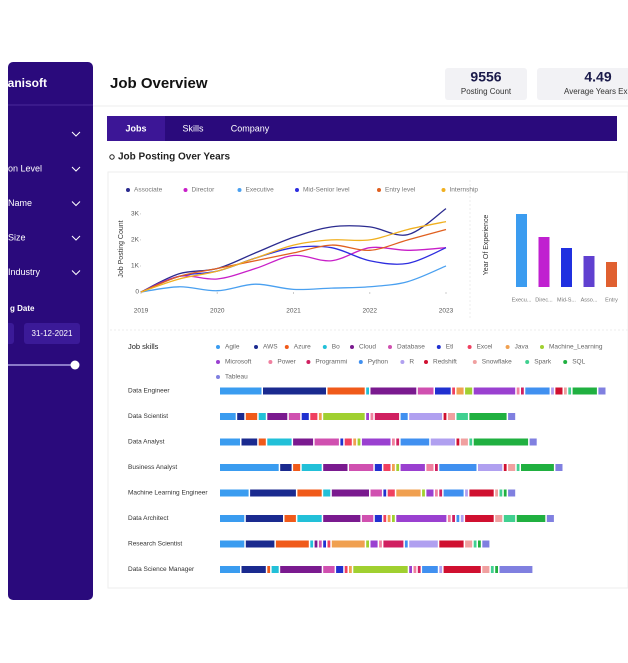 This screenshot has height=663, width=628. Describe the element at coordinates (286, 362) in the screenshot. I see `legend-label: Power` at that location.